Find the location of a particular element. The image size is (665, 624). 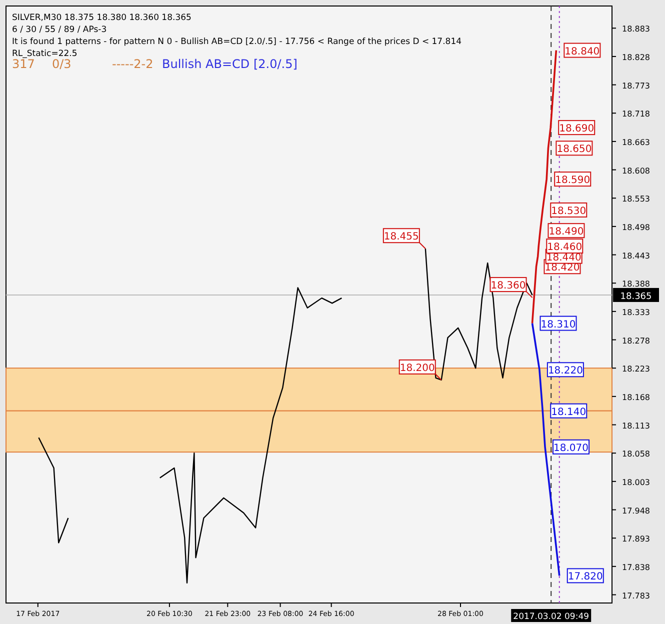

data-label: 18.140 is located at coordinates (568, 412).